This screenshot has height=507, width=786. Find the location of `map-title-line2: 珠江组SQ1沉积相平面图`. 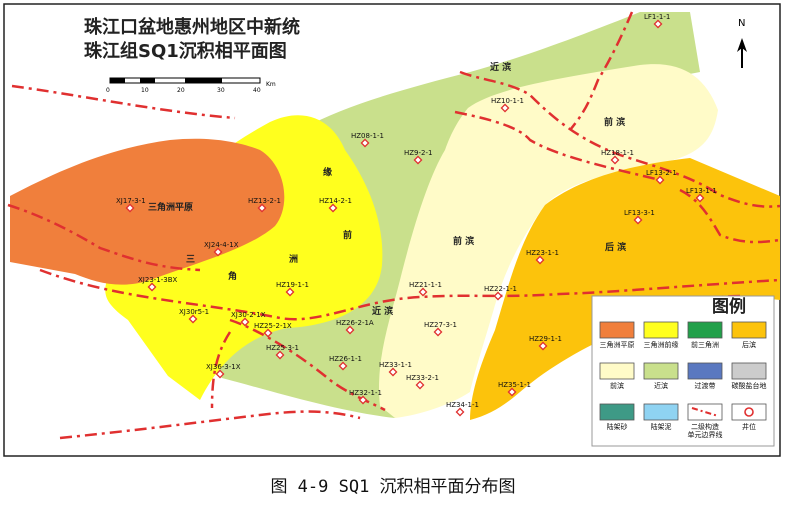

map-title-line2: 珠江组SQ1沉积相平面图 is located at coordinates (185, 51).